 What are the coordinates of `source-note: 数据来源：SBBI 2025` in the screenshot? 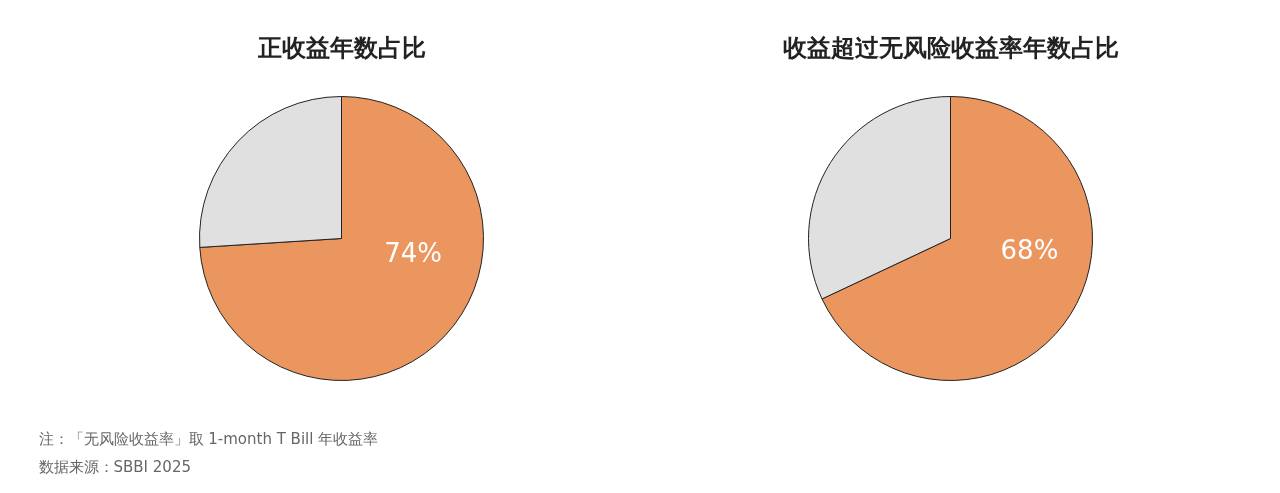 It's located at (114, 466).